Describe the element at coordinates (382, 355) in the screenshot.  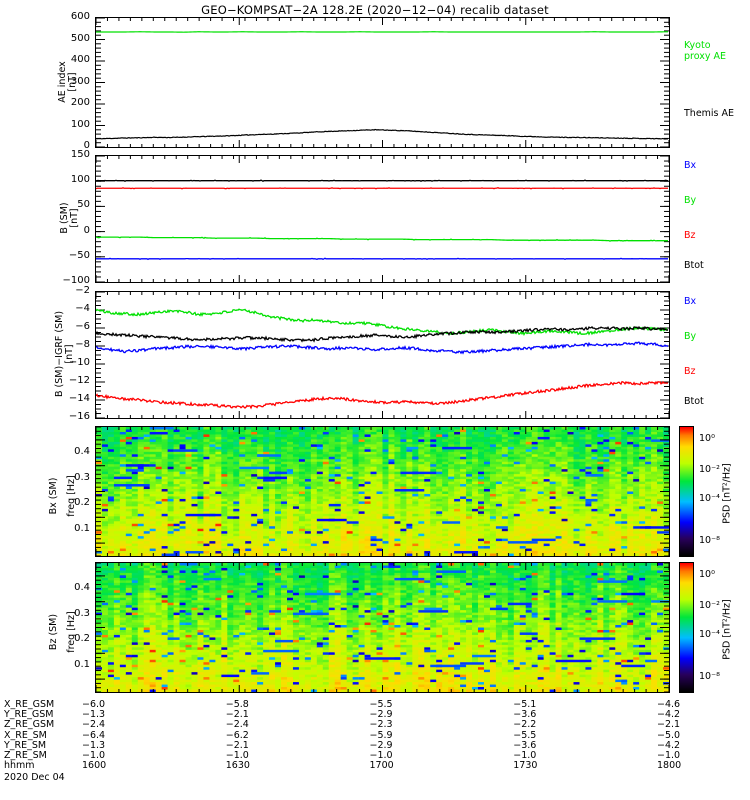
I see `panel-b-sm-minus-igrf` at that location.